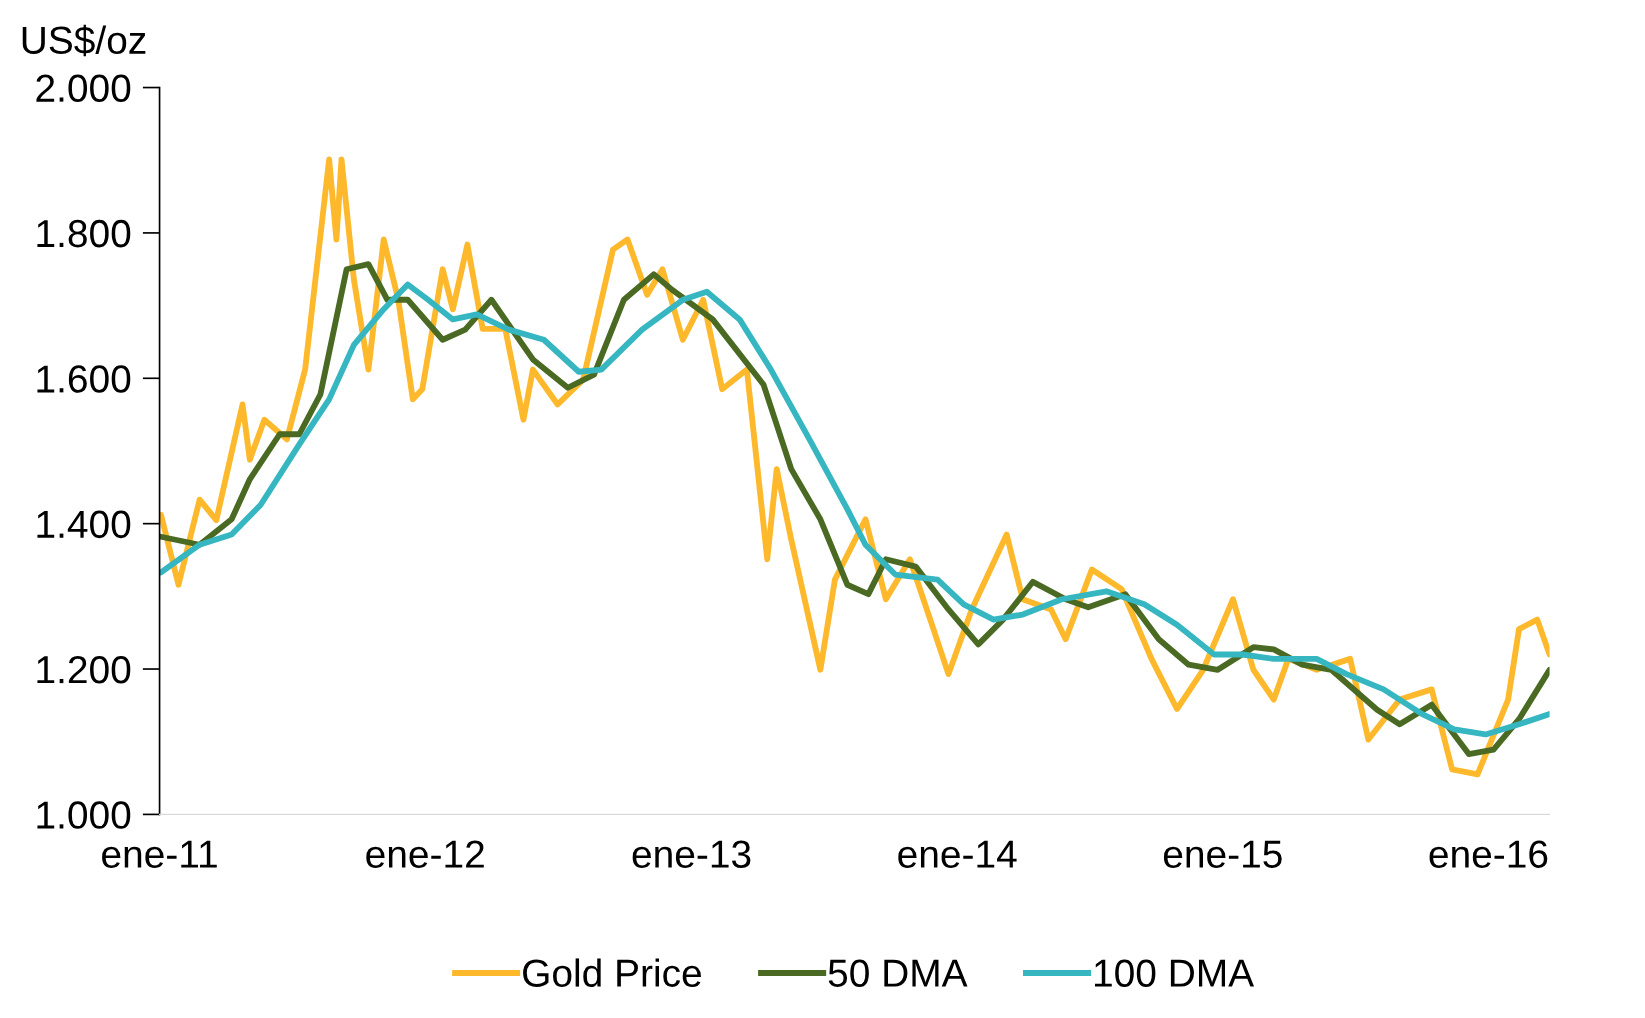  I want to click on x-tick-label: ene-15, so click(1222, 854).